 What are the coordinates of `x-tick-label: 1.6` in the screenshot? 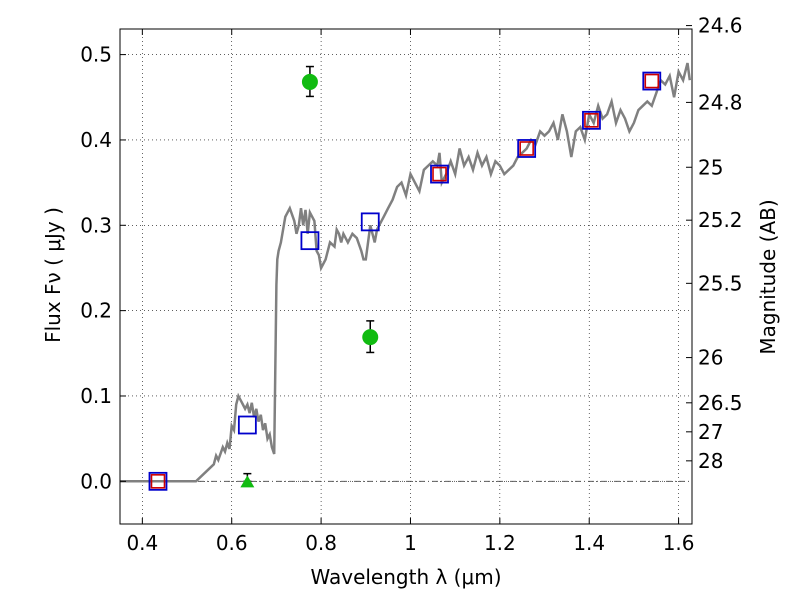 It's located at (679, 543).